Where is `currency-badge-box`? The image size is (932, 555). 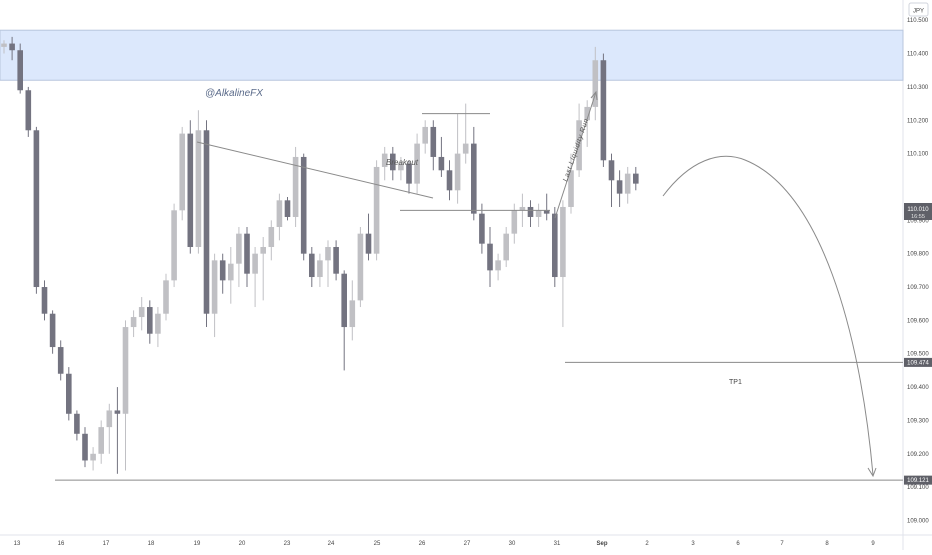
currency-badge-box is located at coordinates (918, 9).